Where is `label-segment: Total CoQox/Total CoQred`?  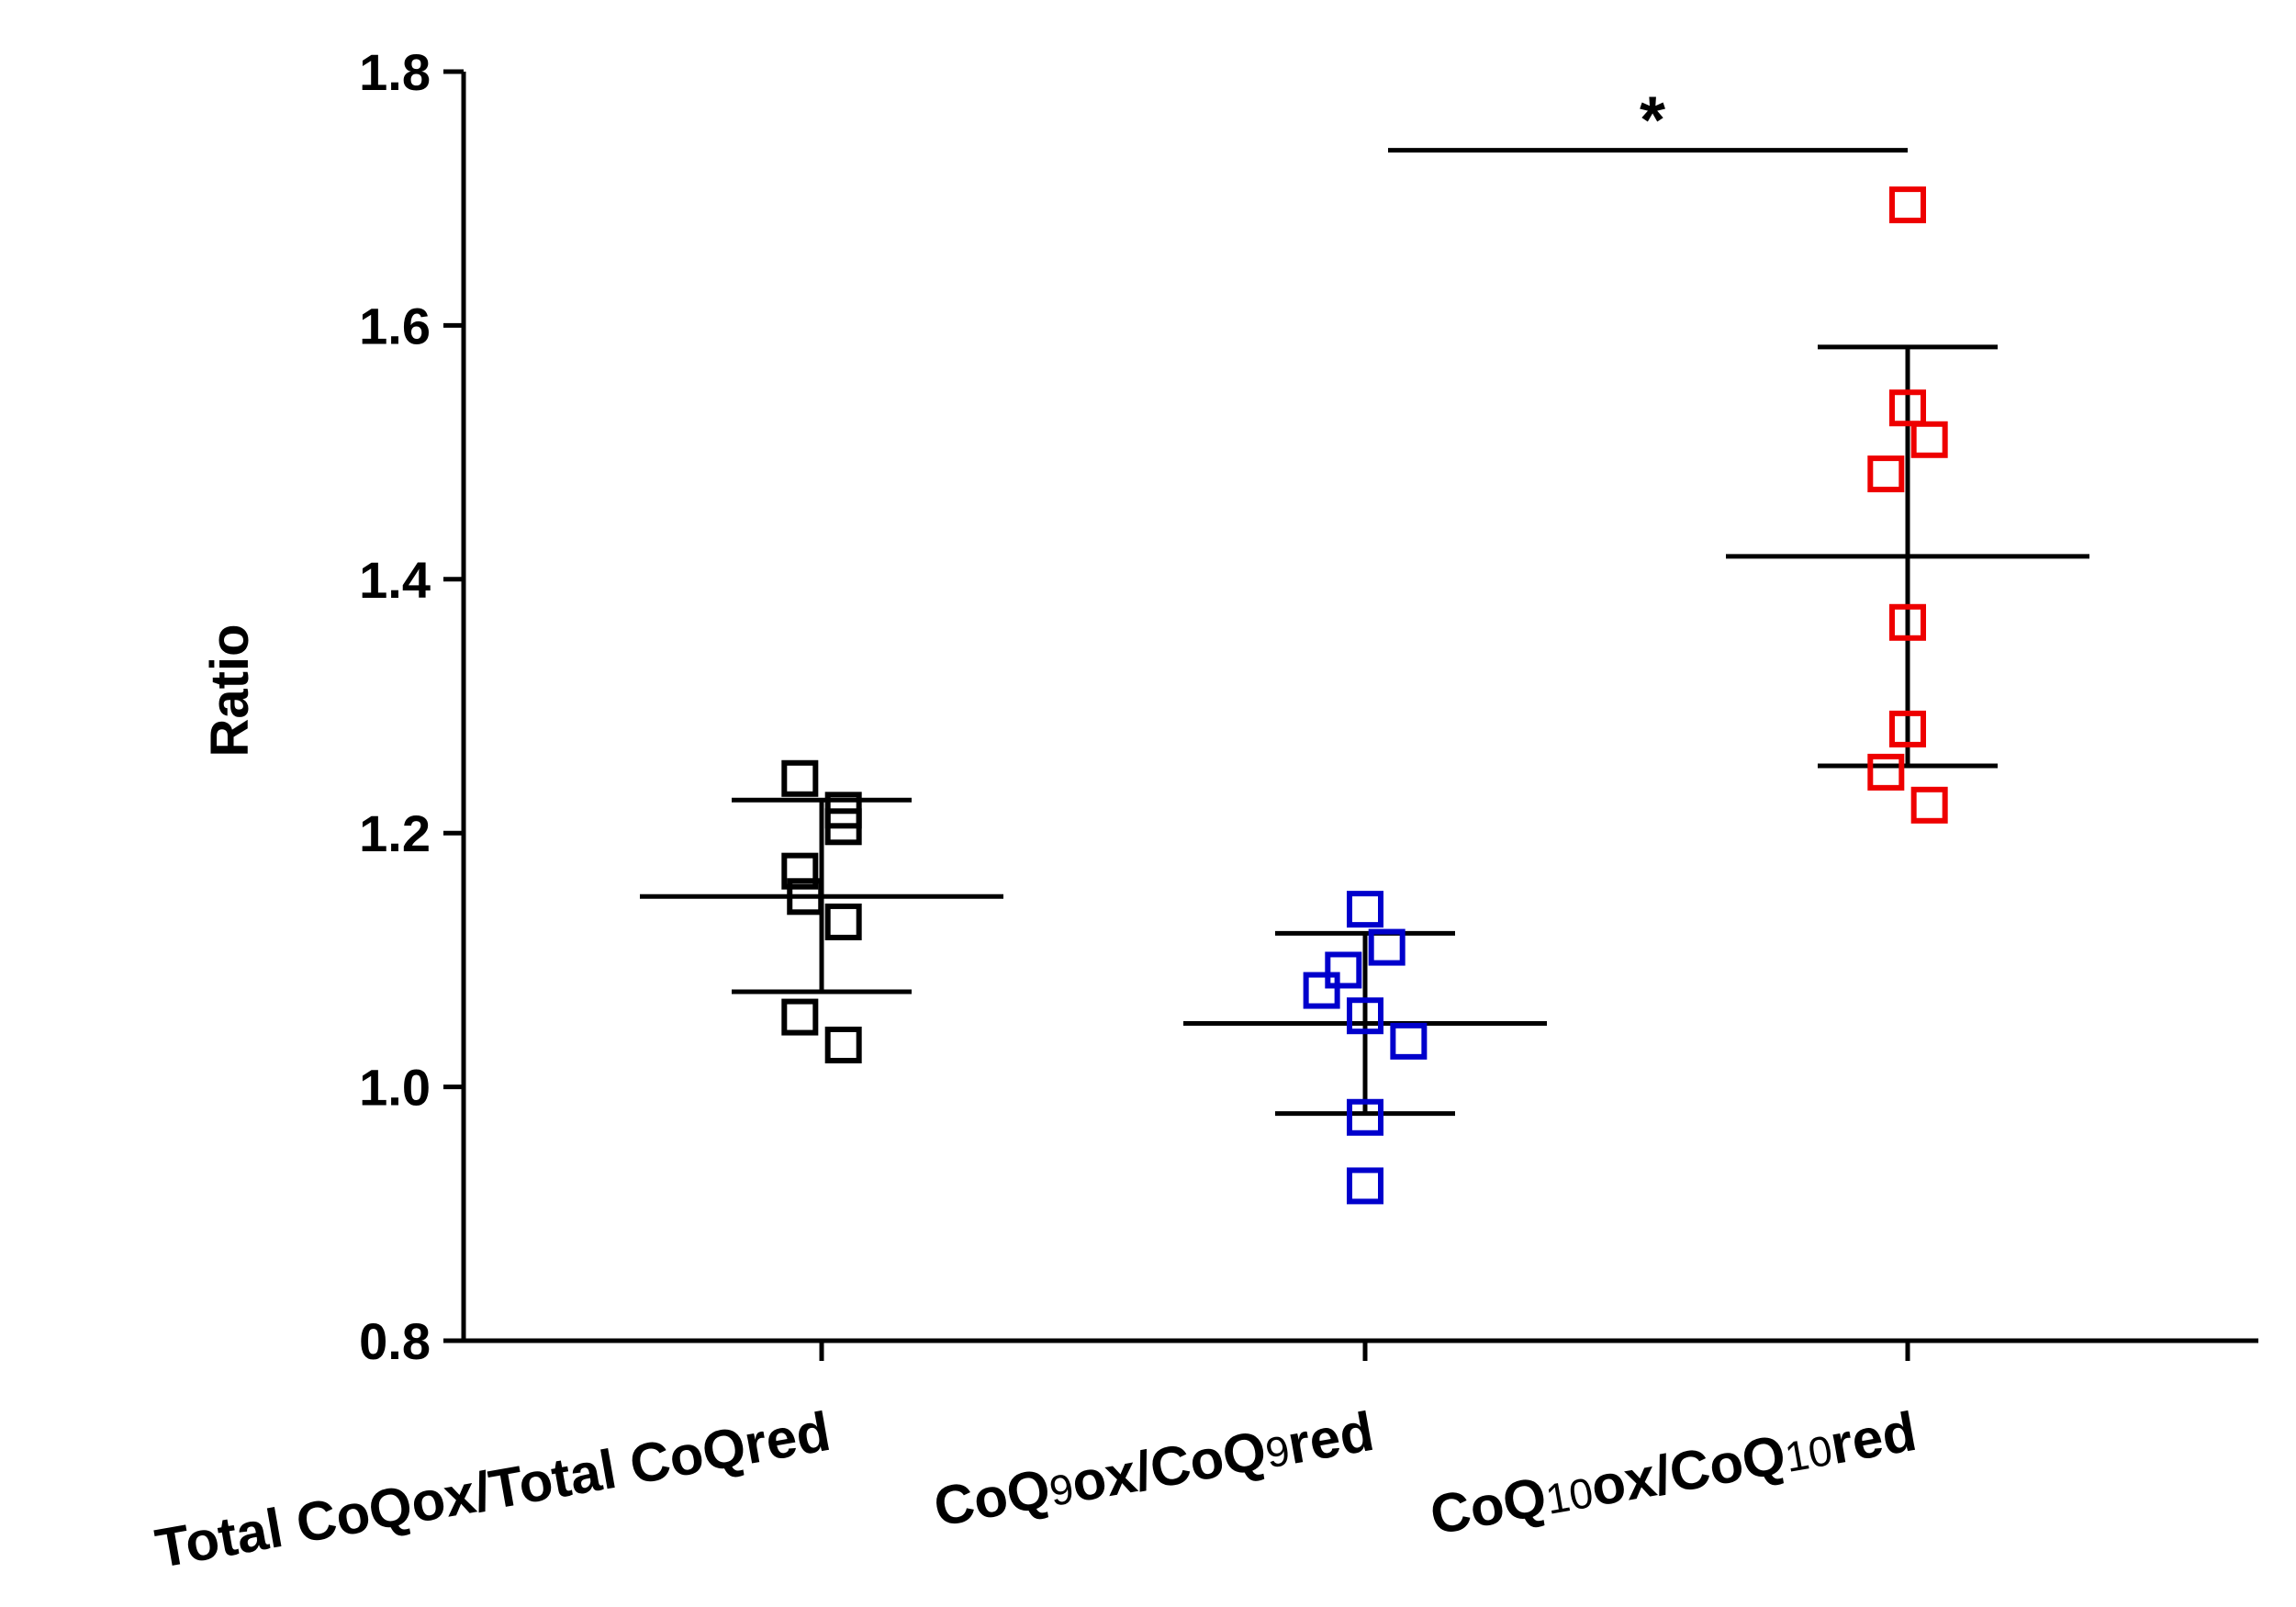 label-segment: Total CoQox/Total CoQred is located at coordinates (492, 1489).